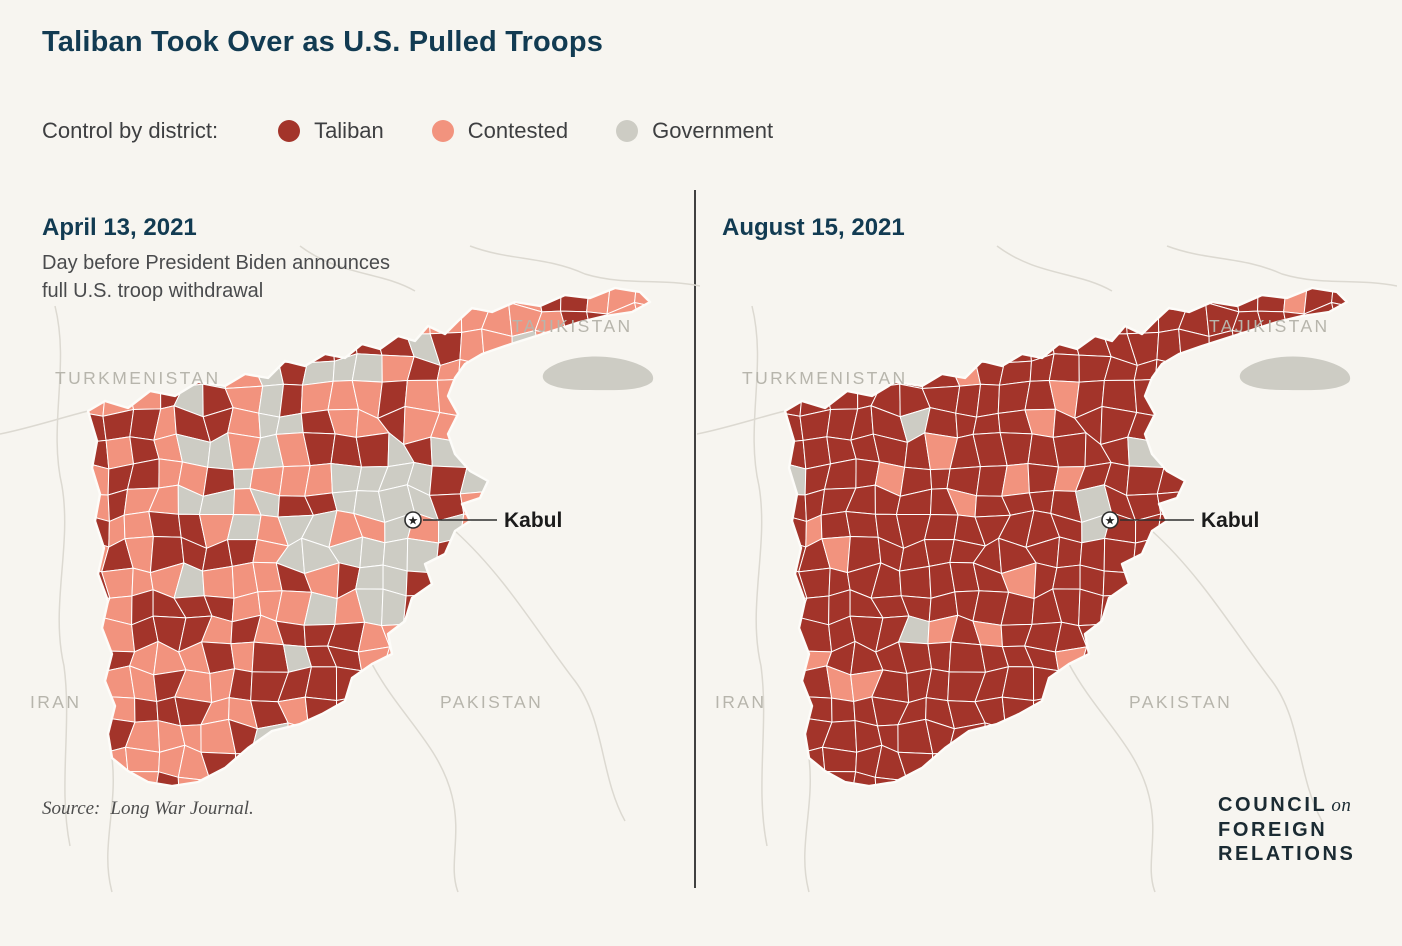 Image resolution: width=1402 pixels, height=946 pixels. What do you see at coordinates (182, 808) in the screenshot?
I see `source-text: Long War Journal.` at bounding box center [182, 808].